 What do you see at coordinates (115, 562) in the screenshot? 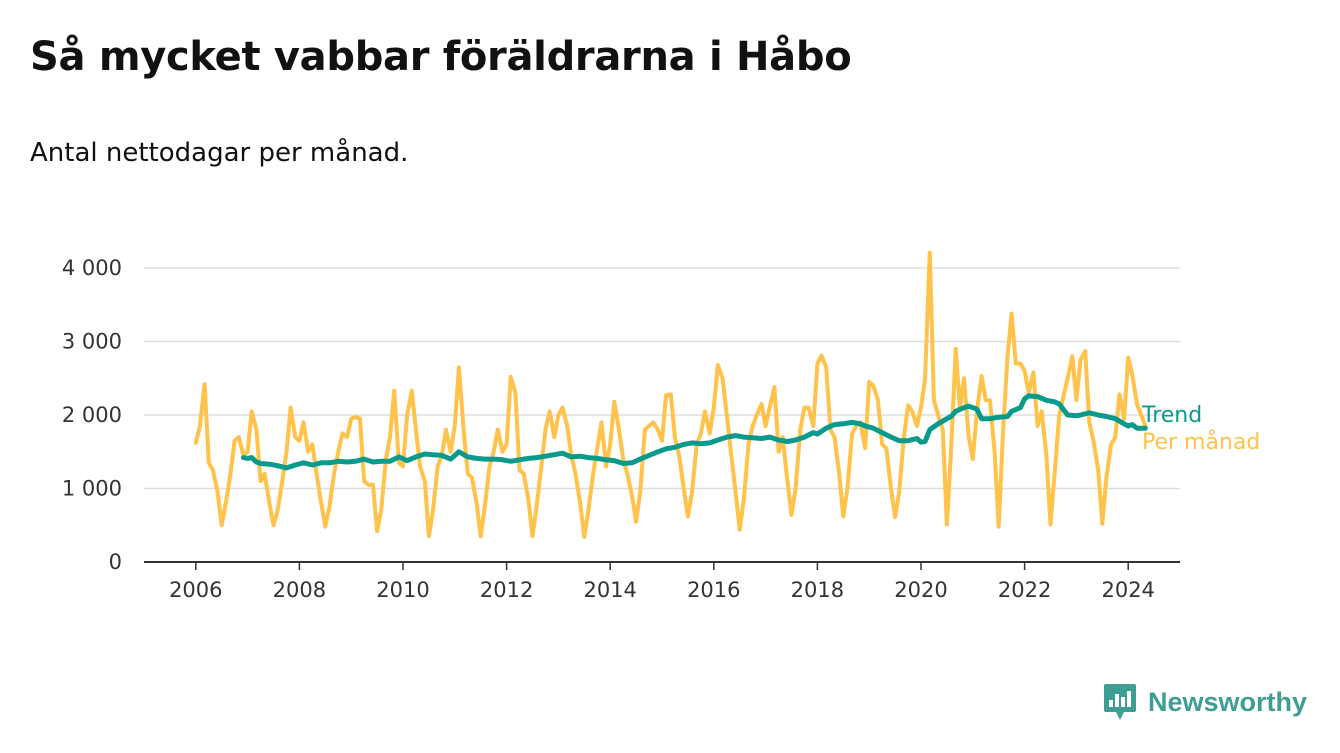
I see `y-tick-label-0: 0` at bounding box center [115, 562].